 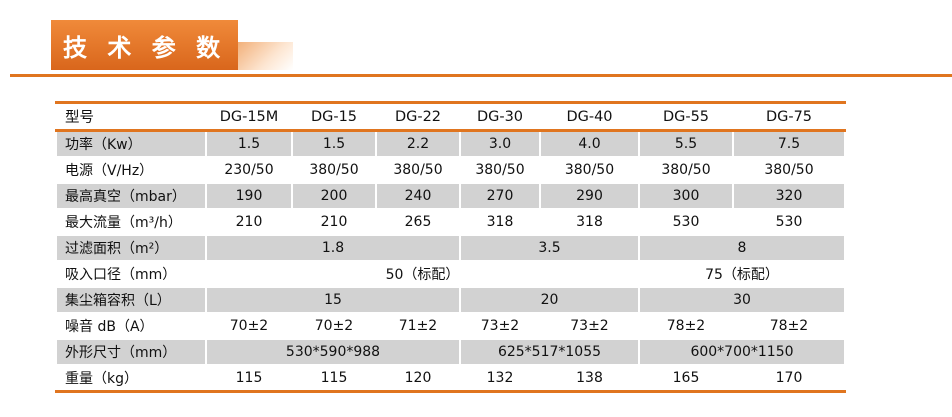 What do you see at coordinates (589, 143) in the screenshot?
I see `value-cell: 4.0` at bounding box center [589, 143].